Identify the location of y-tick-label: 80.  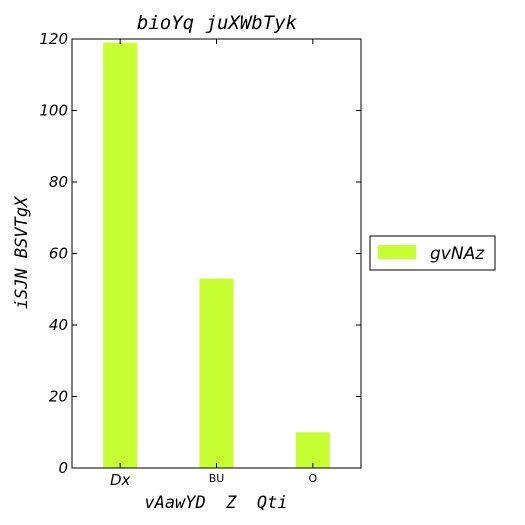
(58, 182).